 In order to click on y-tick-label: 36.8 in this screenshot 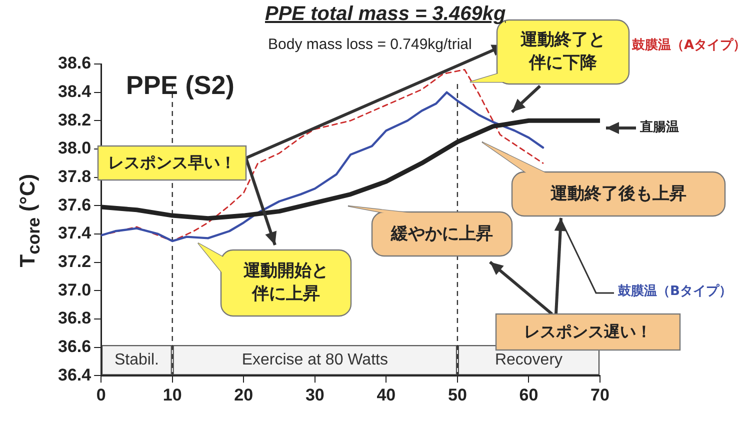, I will do `click(75, 318)`.